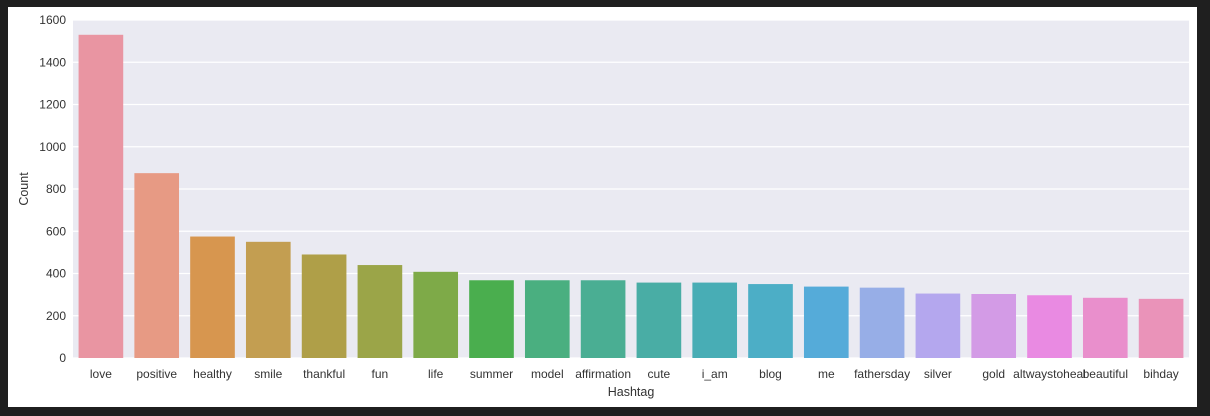  Describe the element at coordinates (212, 374) in the screenshot. I see `x-tick-label-healthy: healthy` at that location.